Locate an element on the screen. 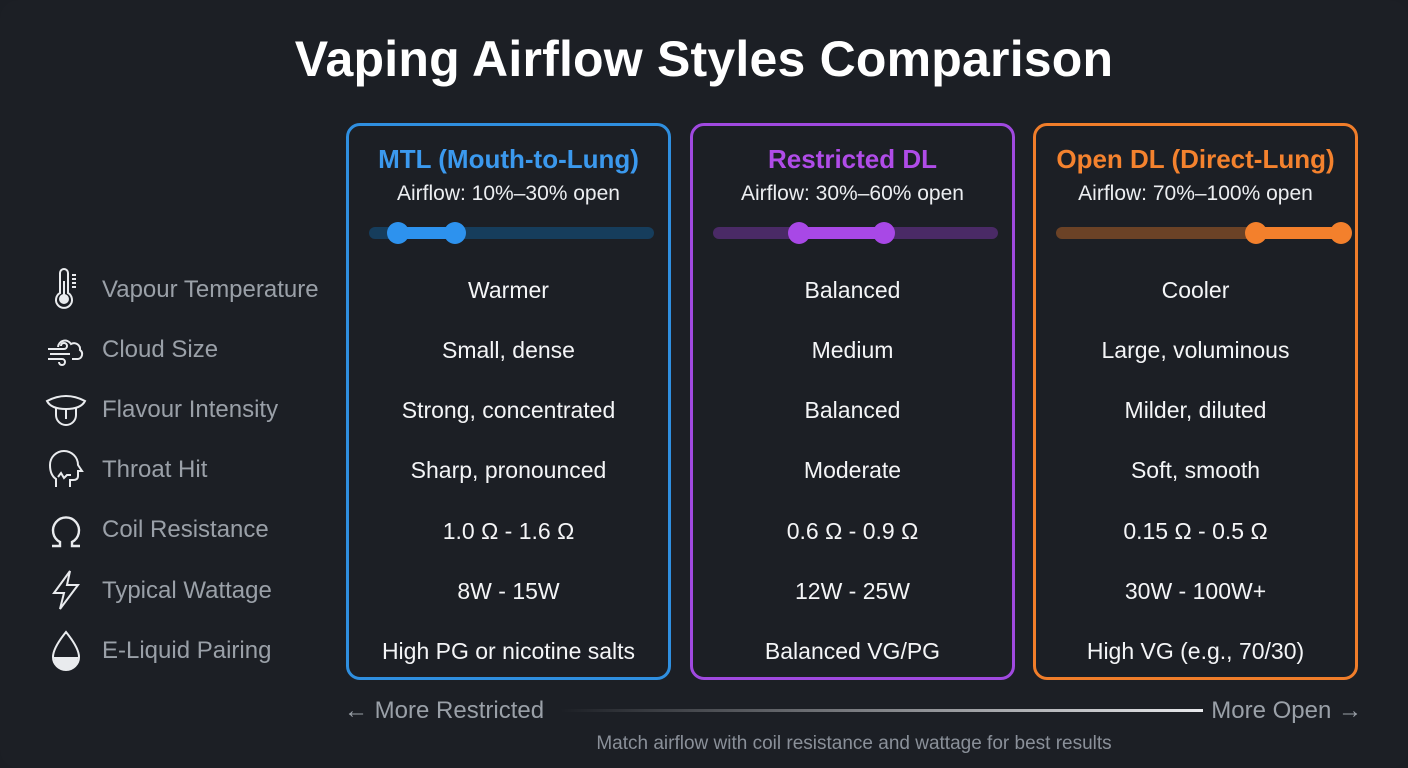 This screenshot has width=1408, height=768. cell-coil-resistance: 0.6 Ω - 0.9 Ω is located at coordinates (852, 531).